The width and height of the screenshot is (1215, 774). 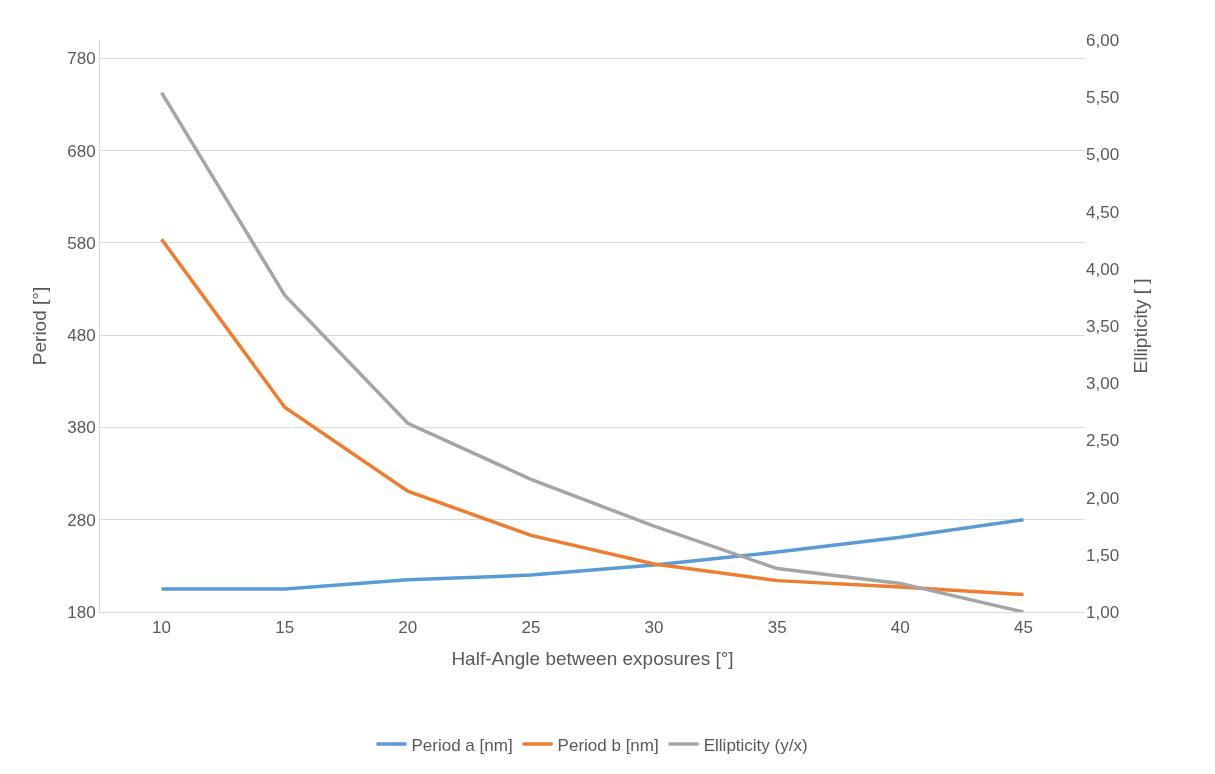 What do you see at coordinates (408, 628) in the screenshot?
I see `x-tick-label: 20` at bounding box center [408, 628].